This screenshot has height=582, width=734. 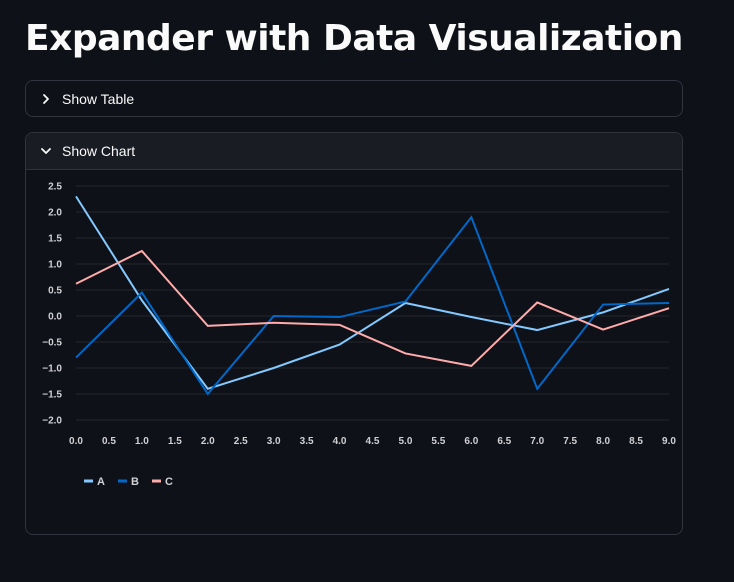 What do you see at coordinates (55, 213) in the screenshot?
I see `y-tick-label: 2.0` at bounding box center [55, 213].